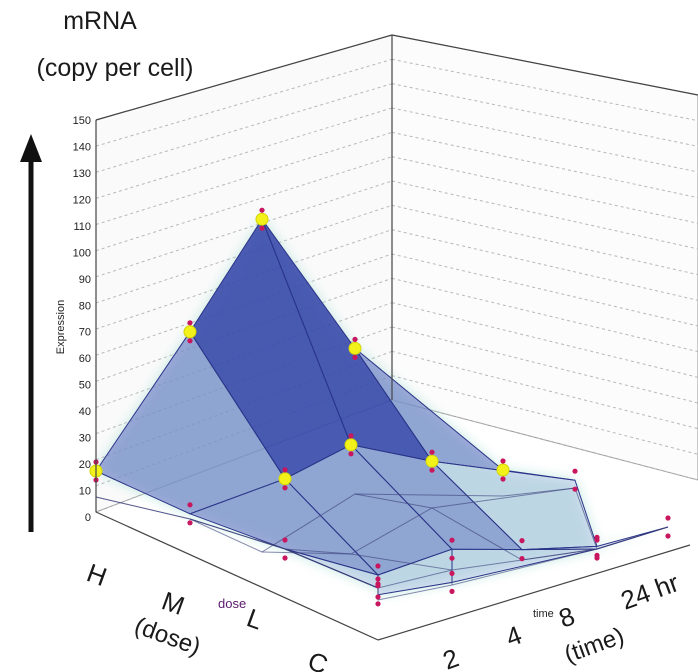  I want to click on time-tick-label: 24 hr, so click(650, 591).